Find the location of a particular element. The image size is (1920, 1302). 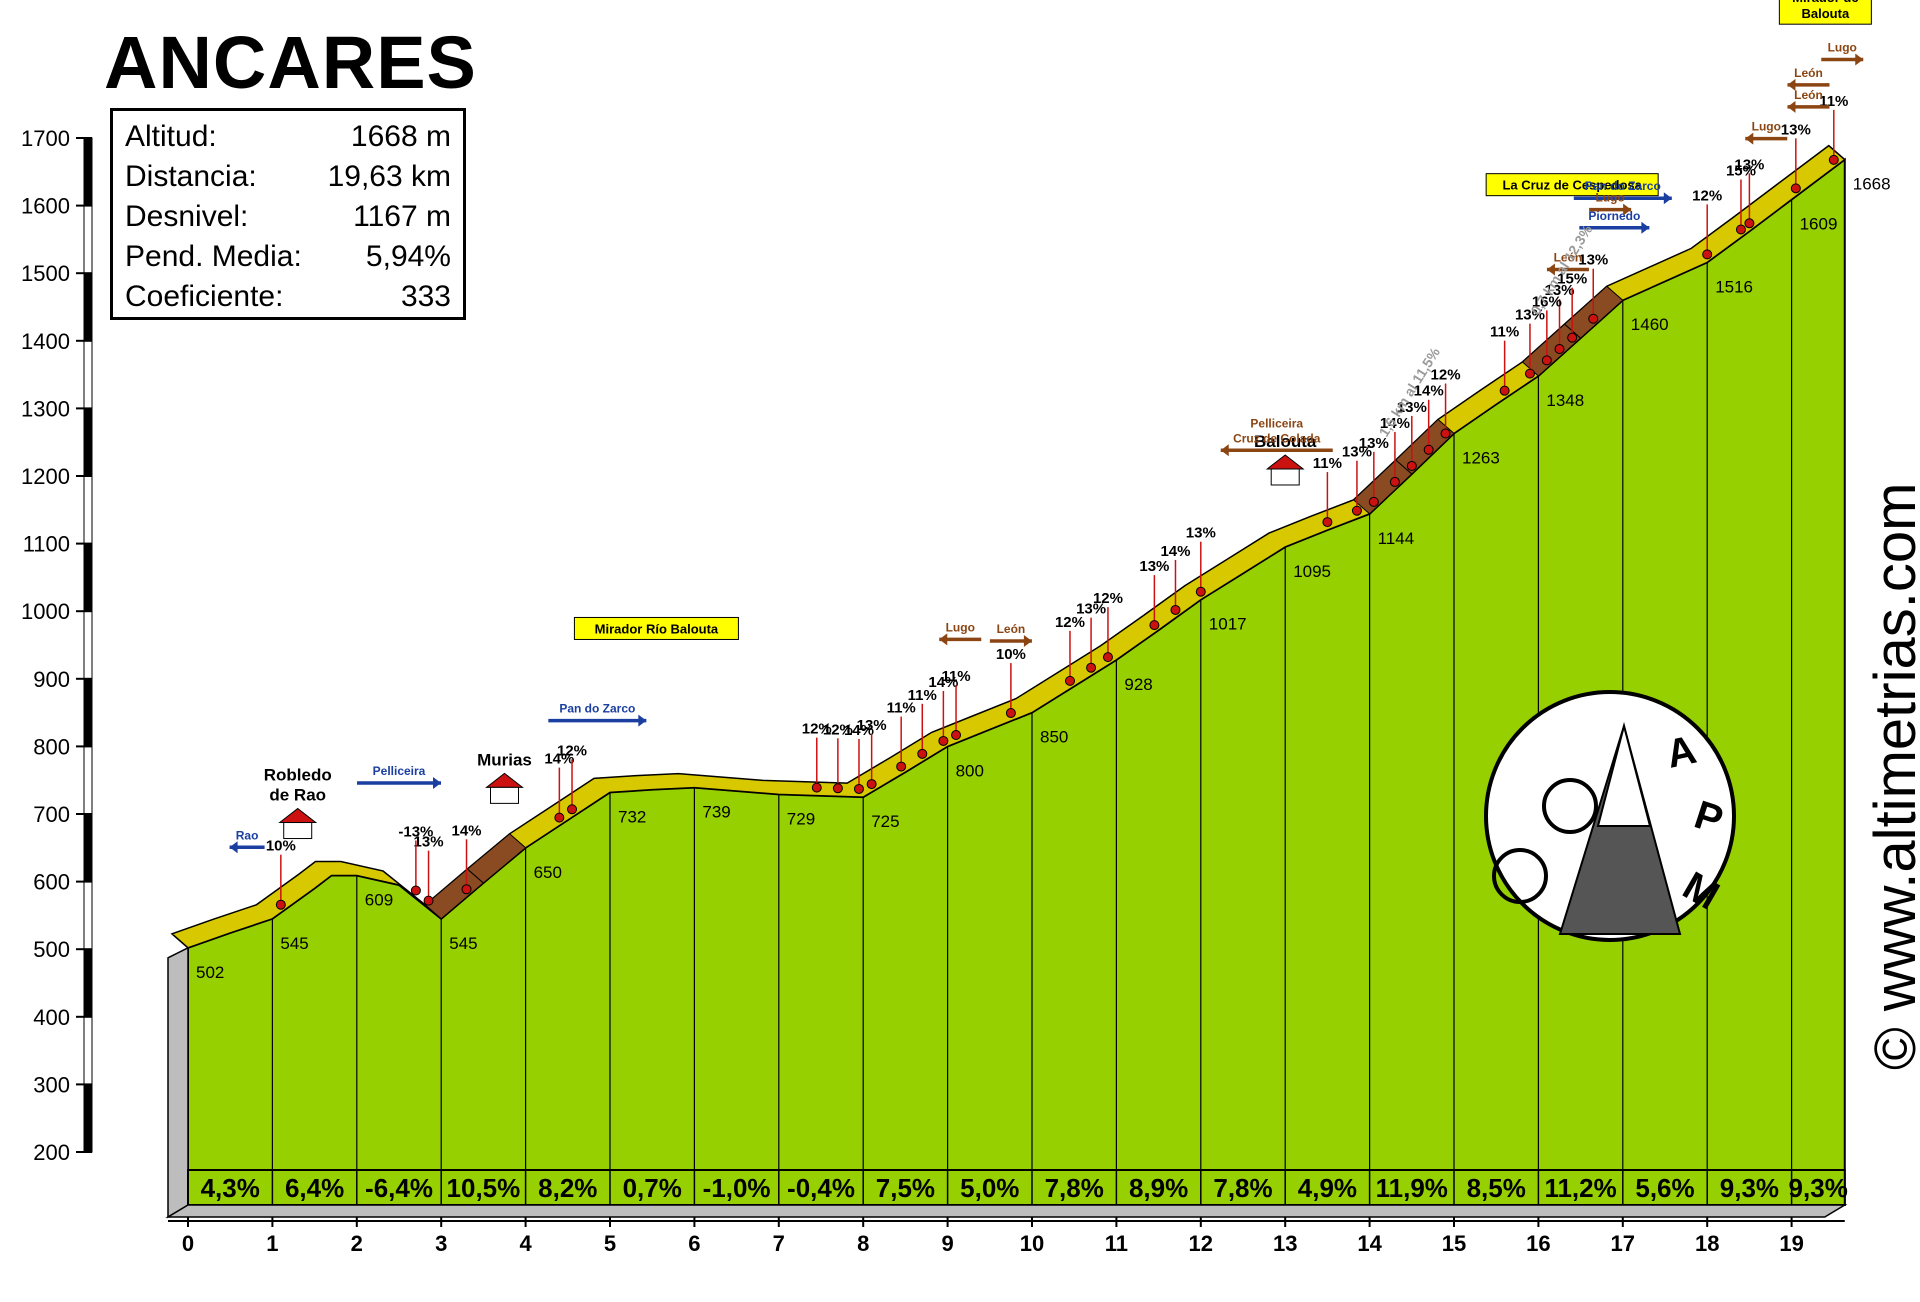

y-tick-label: 1400 is located at coordinates (45, 341).